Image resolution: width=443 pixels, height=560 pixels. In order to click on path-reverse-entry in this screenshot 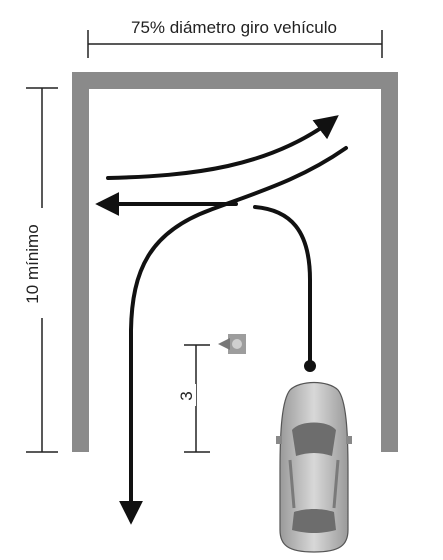, I will do `click(282, 284)`.